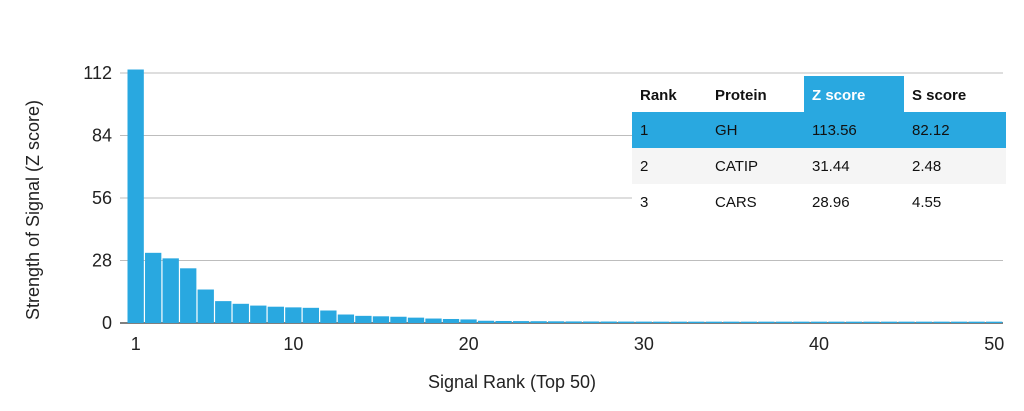  Describe the element at coordinates (293, 344) in the screenshot. I see `x-tick-label: 10` at that location.